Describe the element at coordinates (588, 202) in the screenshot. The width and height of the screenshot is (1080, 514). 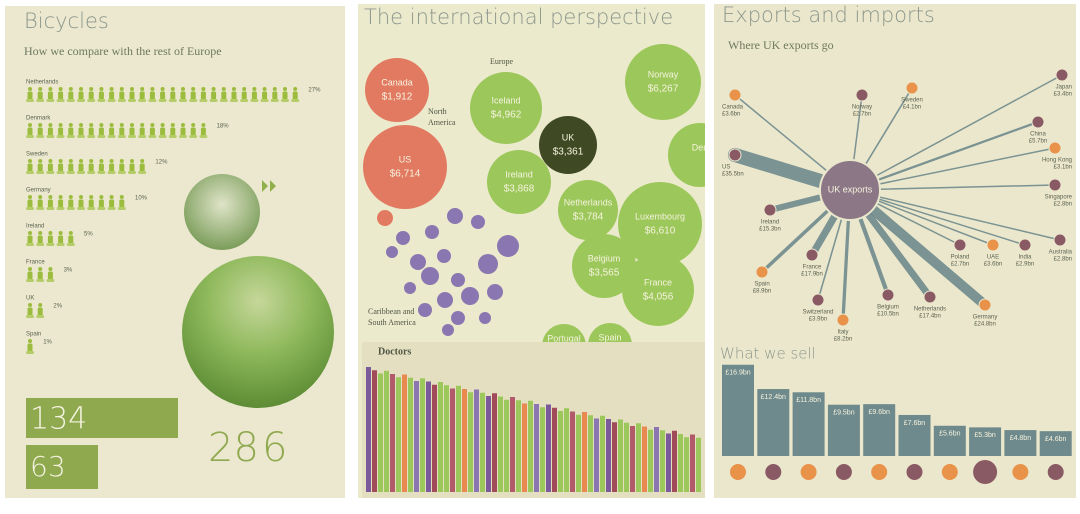
I see `bubble-country: Netherlands` at that location.